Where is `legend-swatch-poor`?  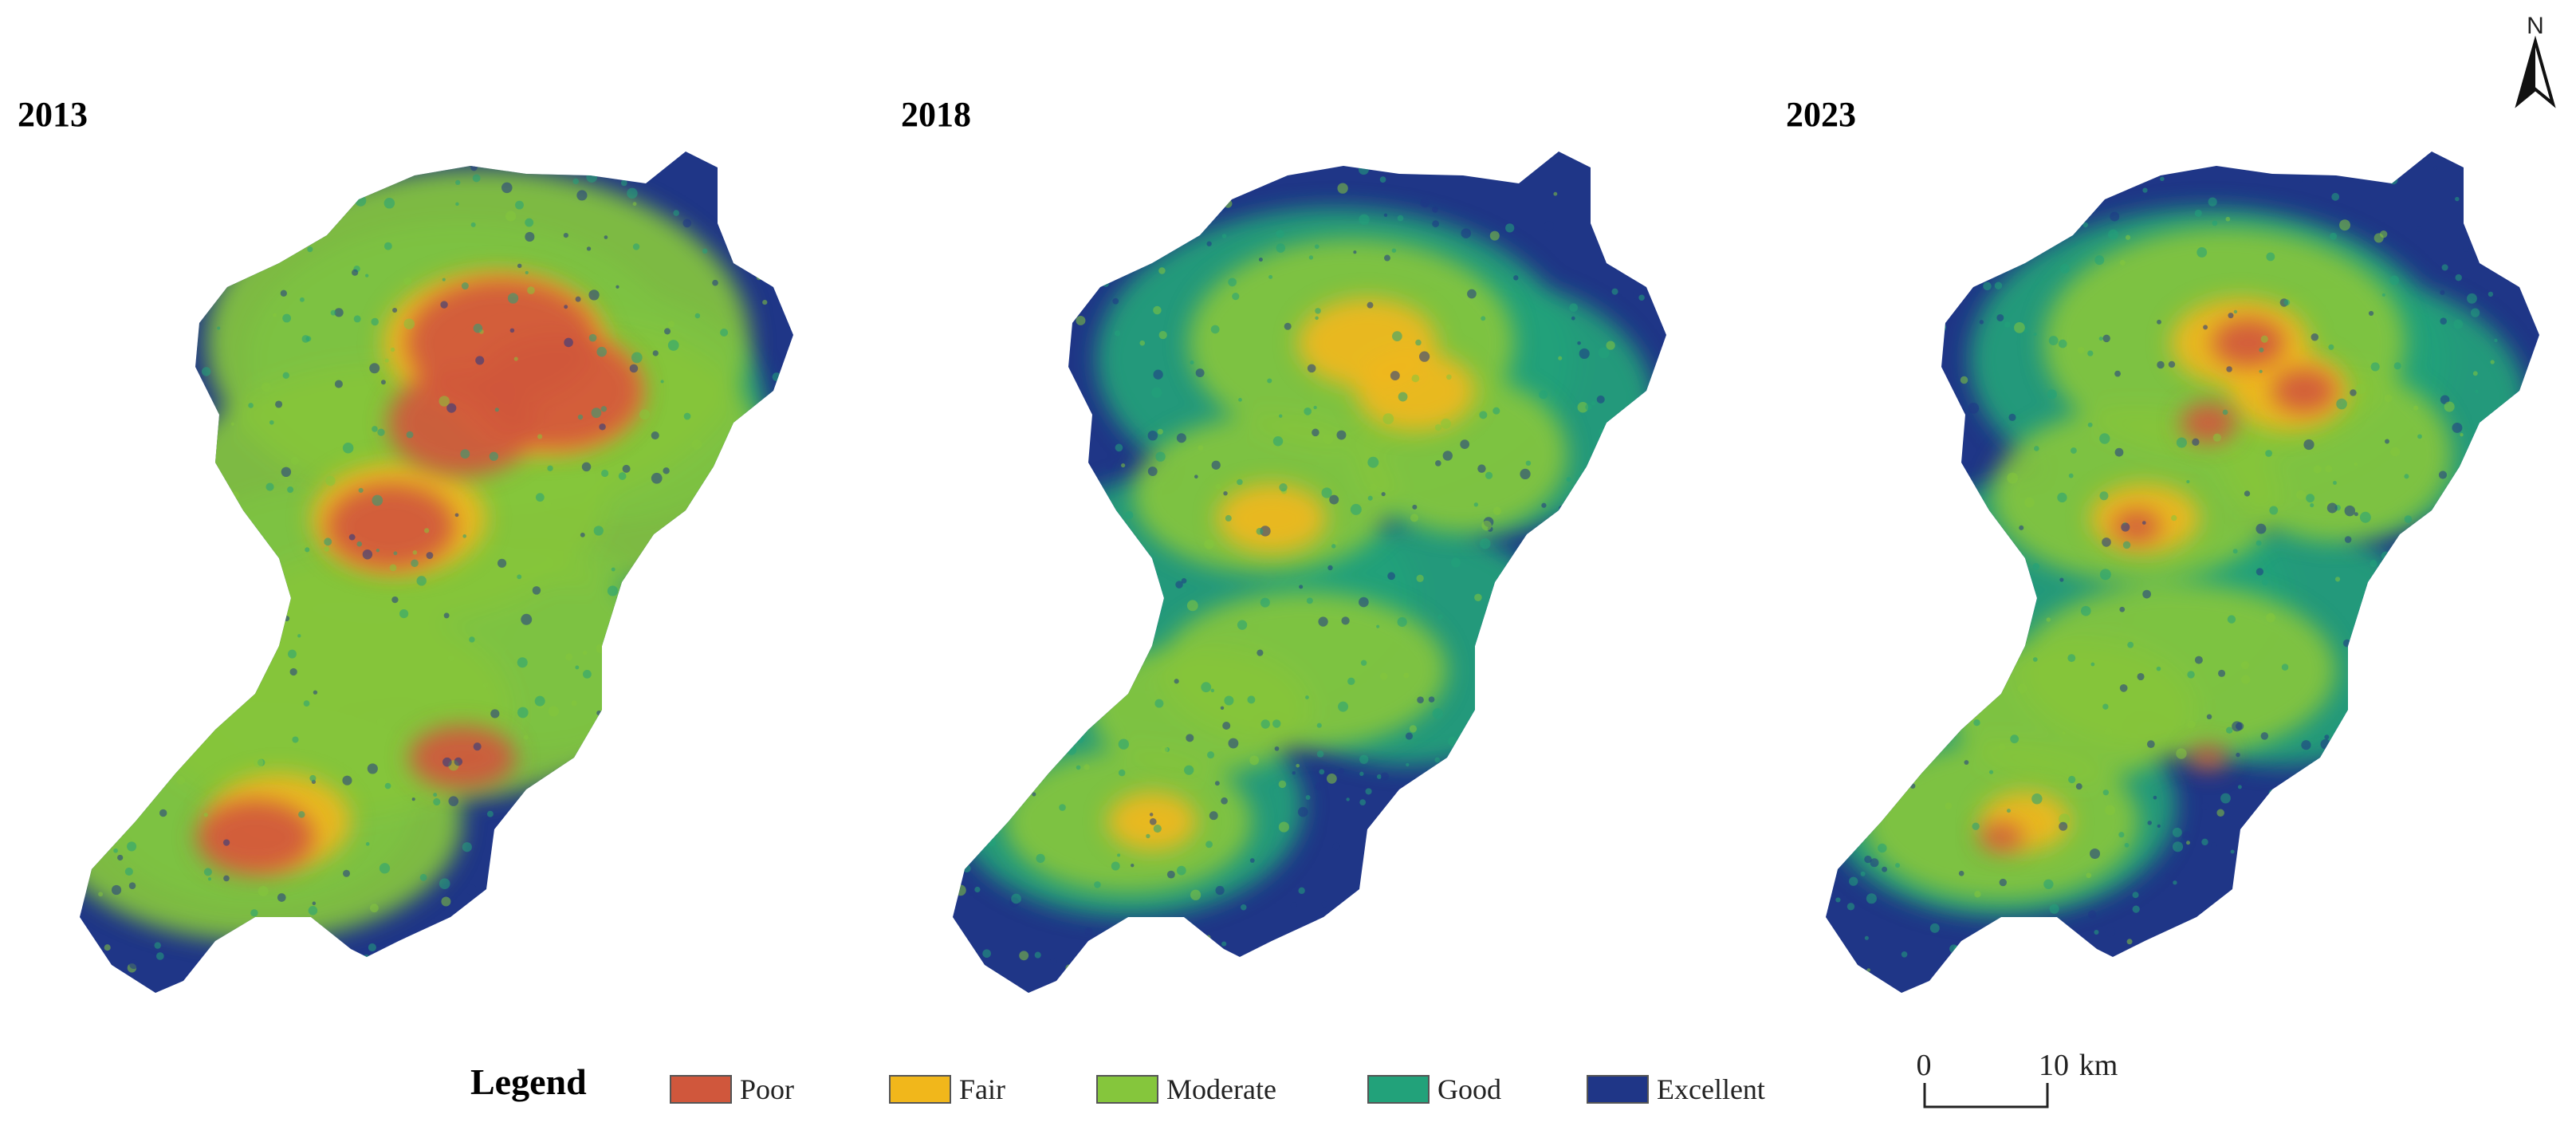 legend-swatch-poor is located at coordinates (701, 1090).